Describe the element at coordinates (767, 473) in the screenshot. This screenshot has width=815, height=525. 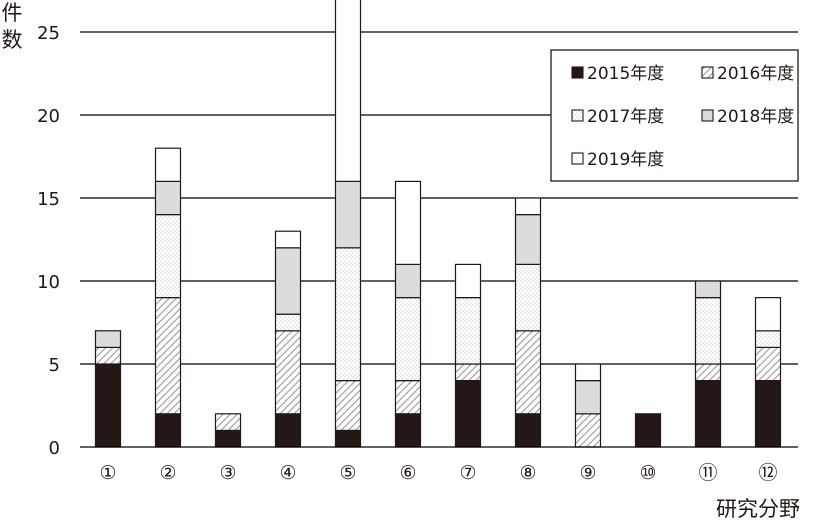
I see `x-tick-label: ⑫` at that location.